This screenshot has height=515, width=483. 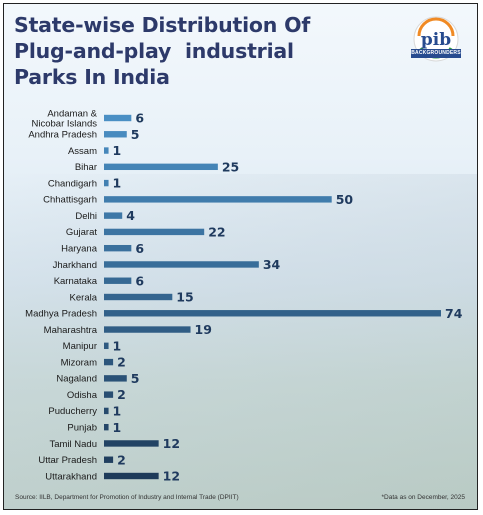 I want to click on bar-mizoram, so click(x=109, y=362).